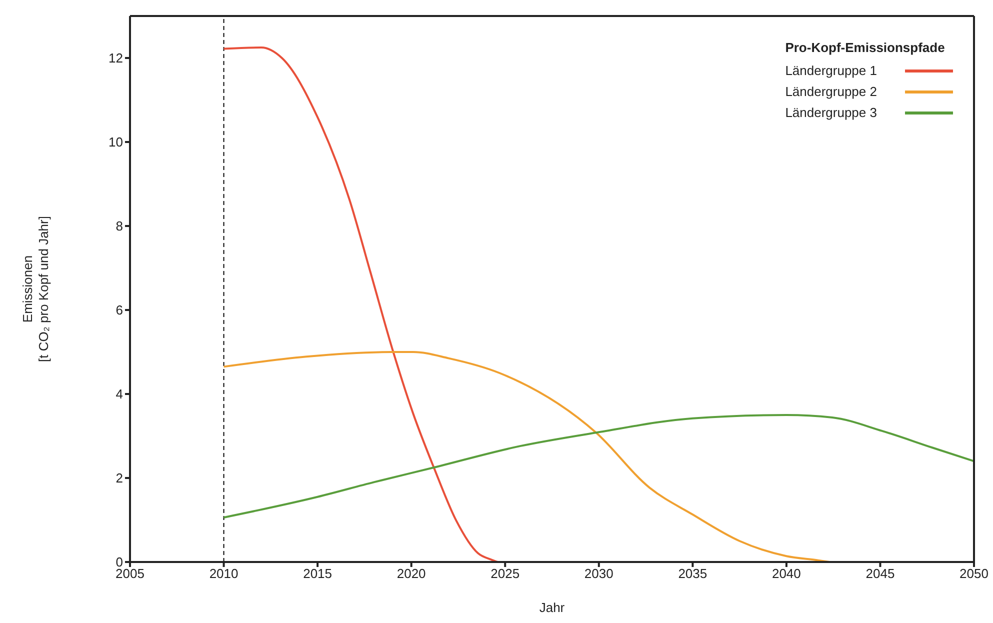 The width and height of the screenshot is (993, 623). I want to click on x-axis-title: Jahr, so click(552, 607).